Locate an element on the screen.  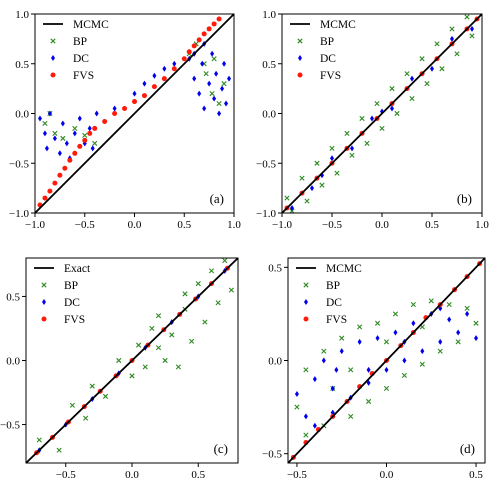
legend-label-exact: Exact is located at coordinates (77, 269).